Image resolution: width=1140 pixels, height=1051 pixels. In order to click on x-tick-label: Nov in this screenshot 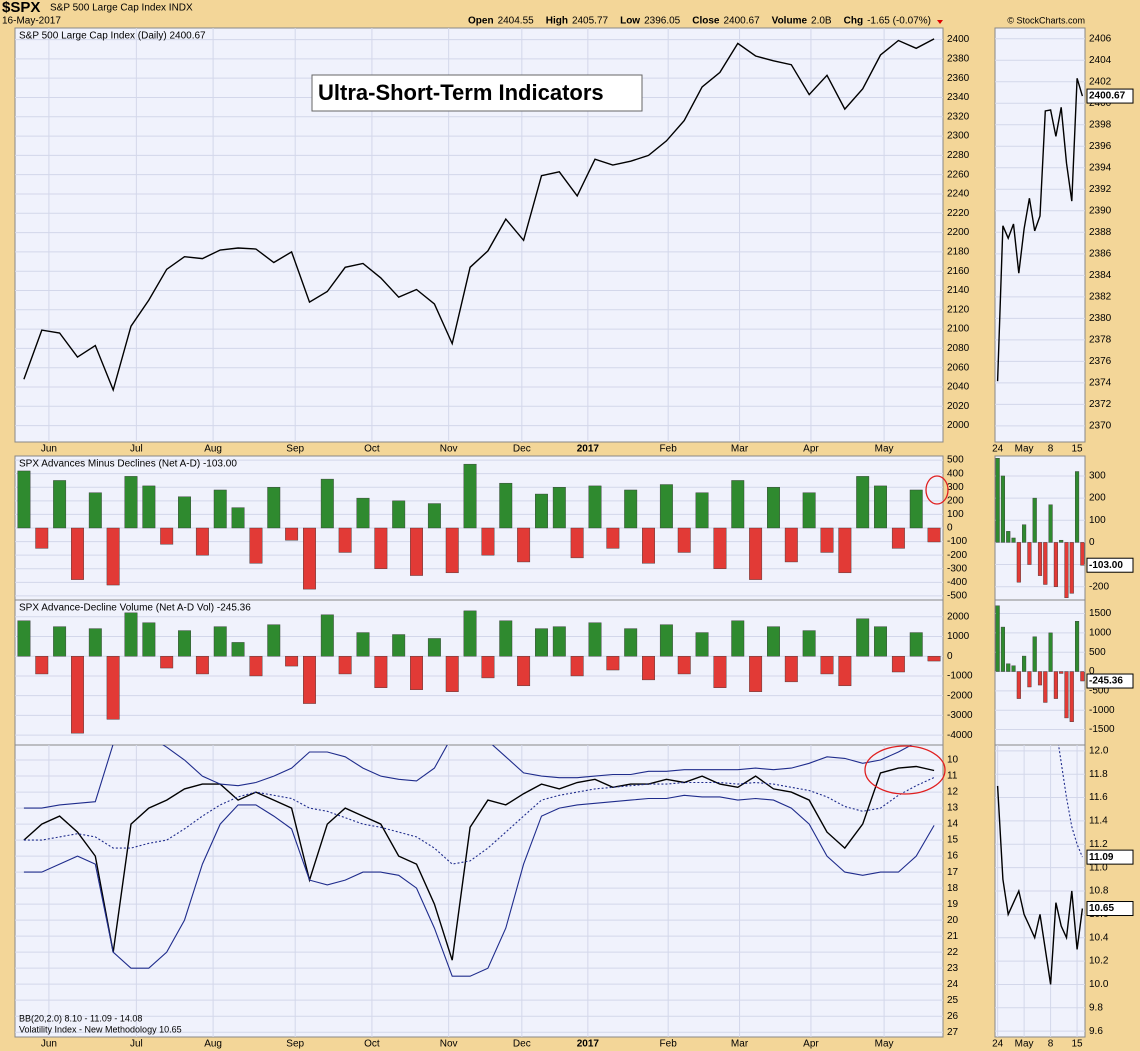, I will do `click(449, 449)`.